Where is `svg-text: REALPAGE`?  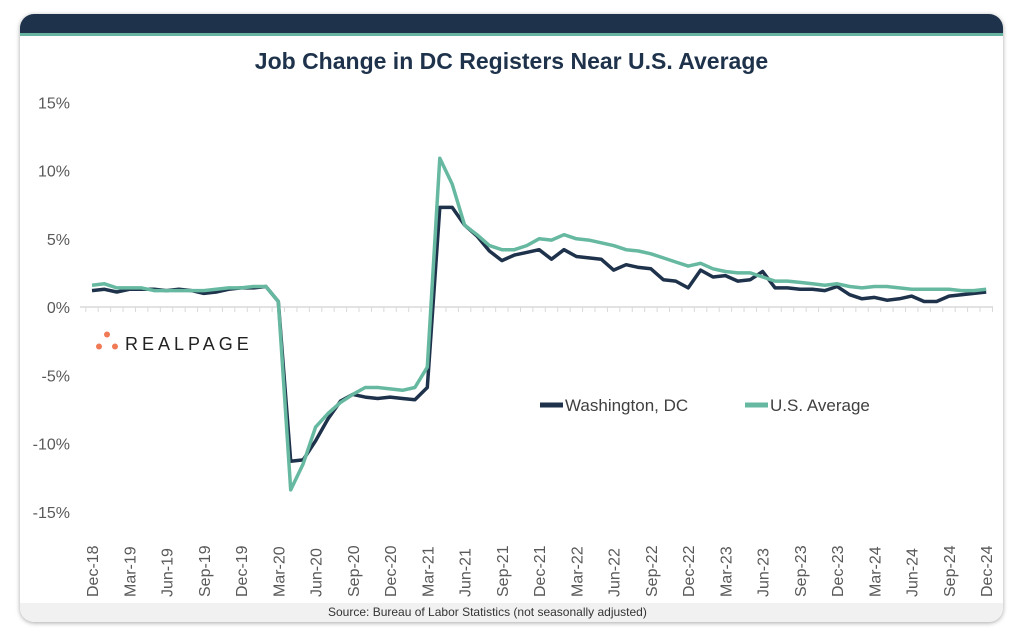
svg-text: REALPAGE is located at coordinates (189, 344).